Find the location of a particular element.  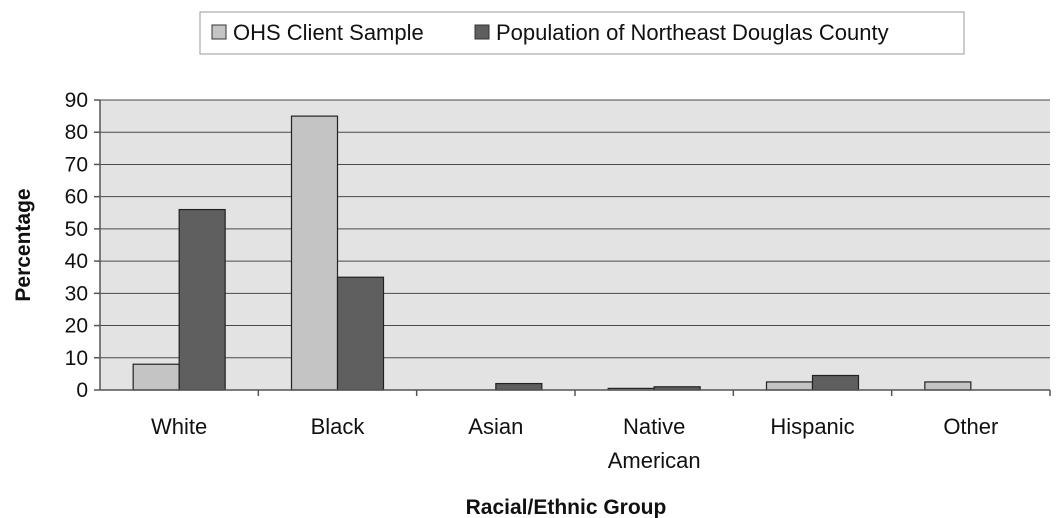

y-tick-label: 20 is located at coordinates (76, 326).